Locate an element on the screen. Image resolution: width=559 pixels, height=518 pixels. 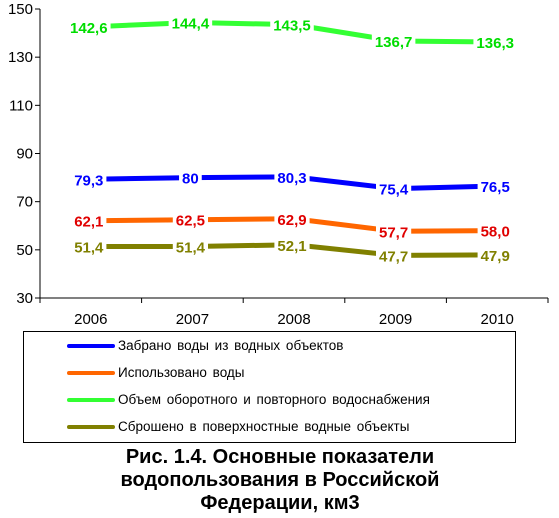
legend-label-discharged: Сброшено в поверхностные водные объекты is located at coordinates (264, 426).